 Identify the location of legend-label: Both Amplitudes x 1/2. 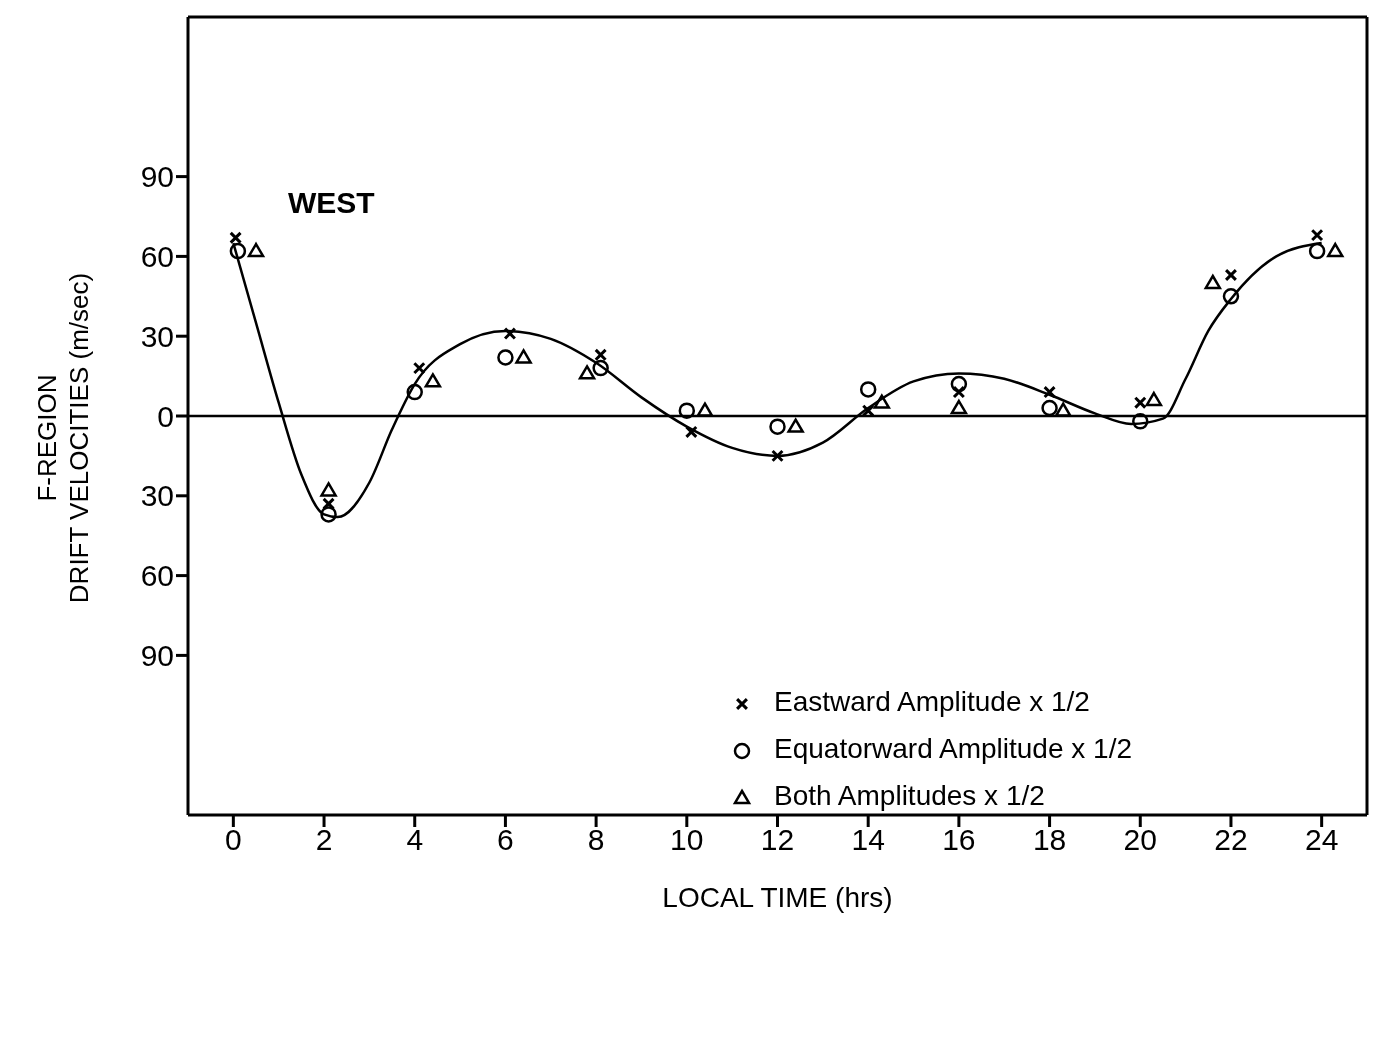
(909, 795).